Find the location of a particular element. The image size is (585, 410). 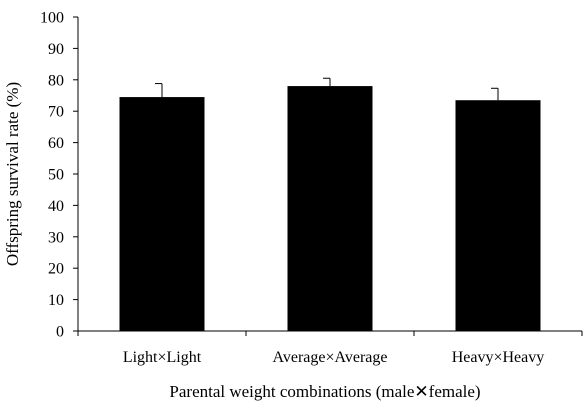

y-tick-label: 60 is located at coordinates (56, 143).